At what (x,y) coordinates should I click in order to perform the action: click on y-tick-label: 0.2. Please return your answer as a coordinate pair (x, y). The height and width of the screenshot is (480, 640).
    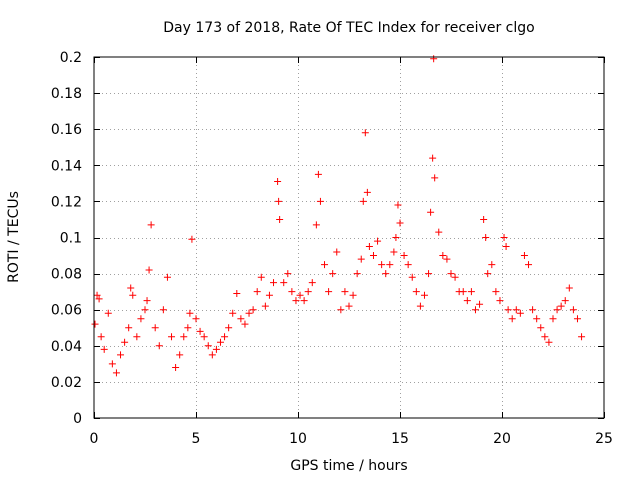
    Looking at the image, I should click on (71, 58).